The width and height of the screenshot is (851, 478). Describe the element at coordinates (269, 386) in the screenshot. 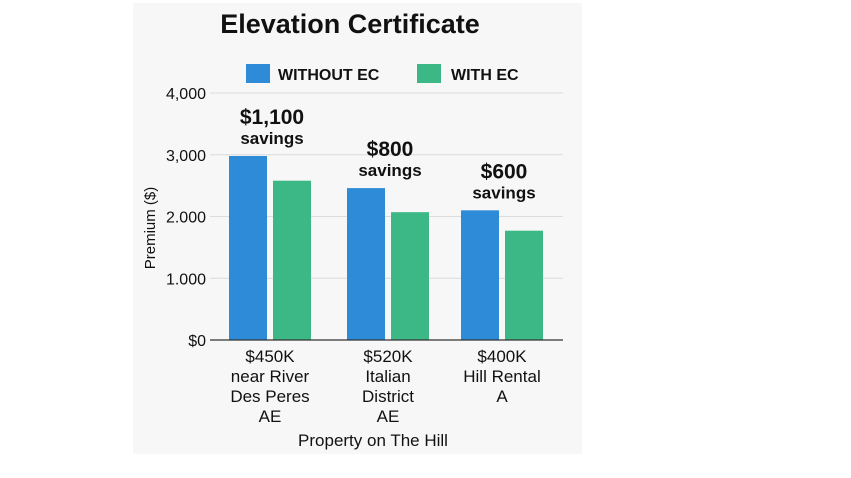

I see `category-label: $450K near River Des Peres AE` at that location.